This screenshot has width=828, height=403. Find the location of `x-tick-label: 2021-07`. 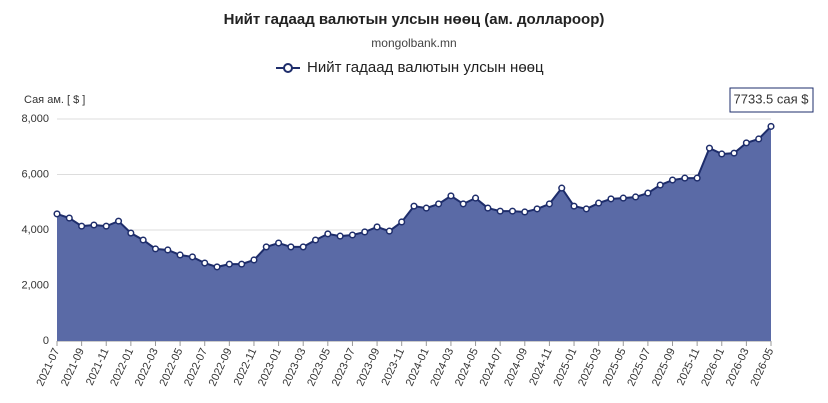

x-tick-label: 2021-07 is located at coordinates (48, 367).